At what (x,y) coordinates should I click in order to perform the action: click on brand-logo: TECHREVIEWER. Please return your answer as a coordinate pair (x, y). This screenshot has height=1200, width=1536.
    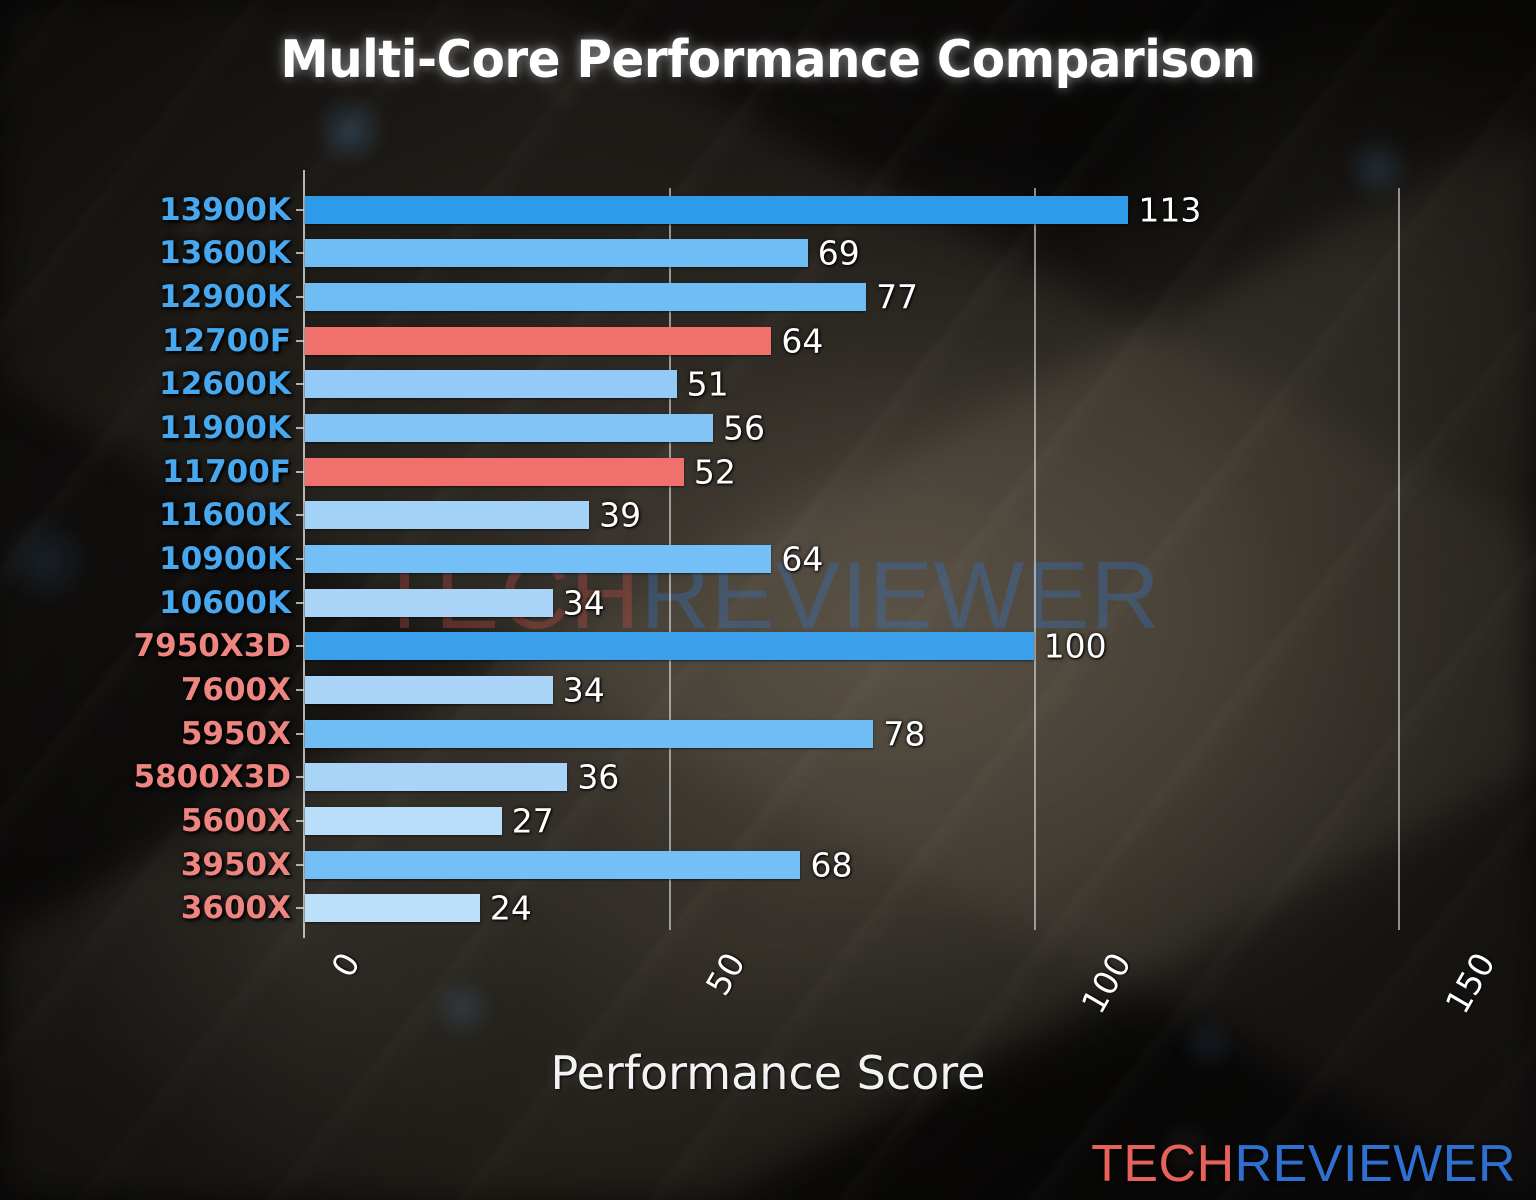
    Looking at the image, I should click on (1303, 1164).